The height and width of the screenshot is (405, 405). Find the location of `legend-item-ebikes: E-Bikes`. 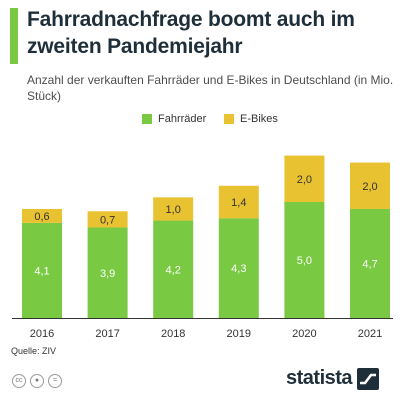

legend-item-ebikes: E-Bikes is located at coordinates (251, 119).